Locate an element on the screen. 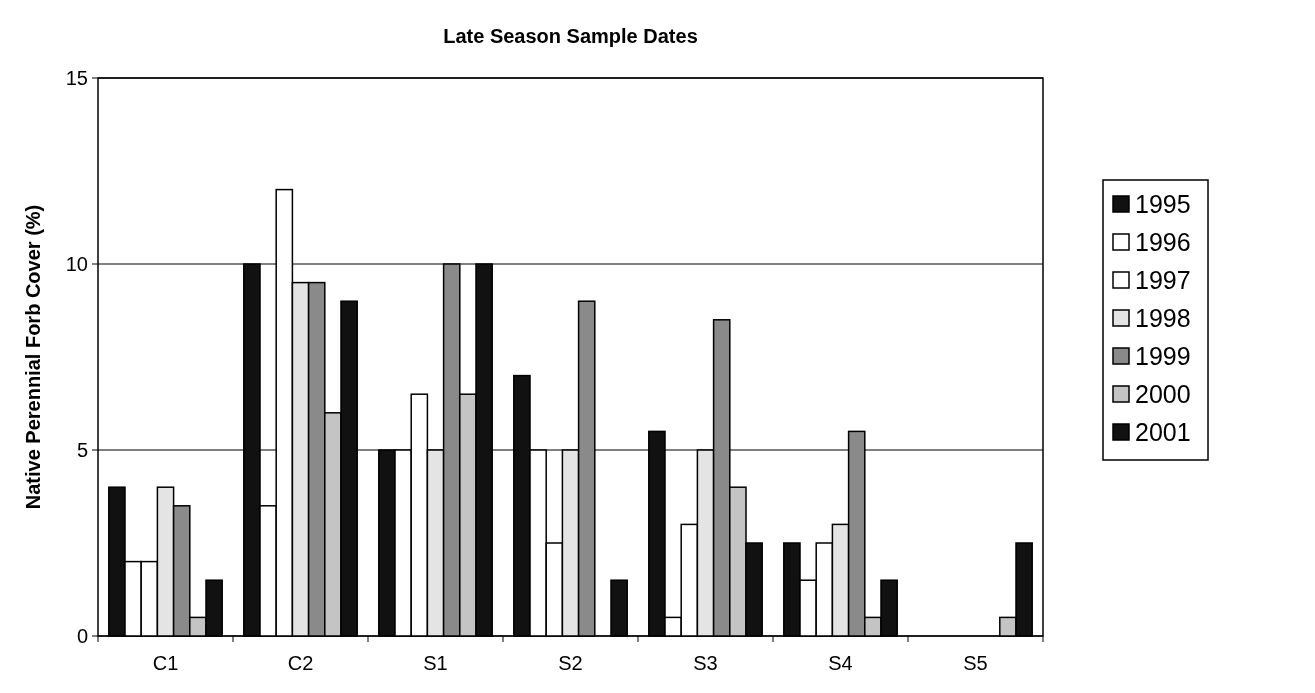 This screenshot has height=693, width=1315. y-tick-label: 0 is located at coordinates (82, 636).